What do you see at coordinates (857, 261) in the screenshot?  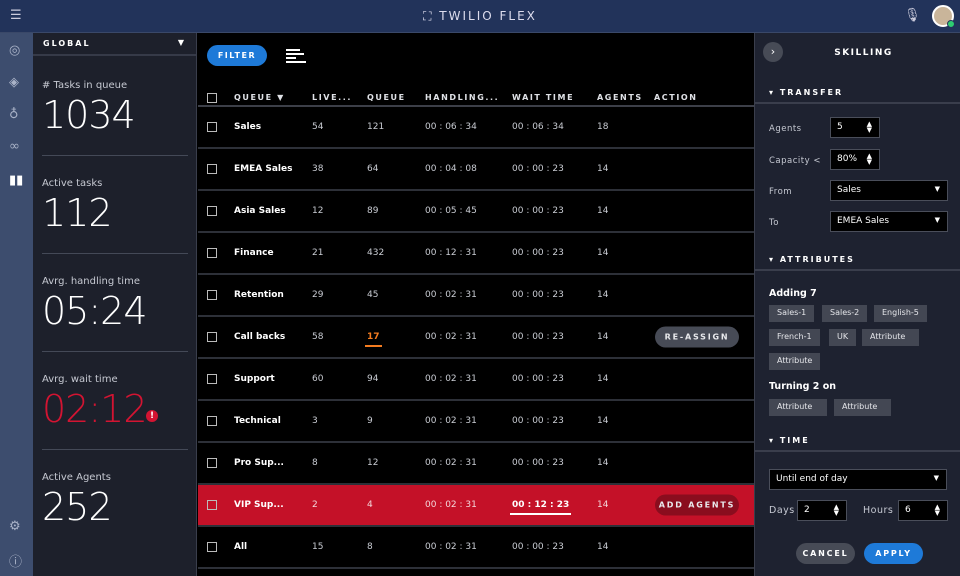 I see `section-attributes: ▾ ATTRIBUTES` at bounding box center [857, 261].